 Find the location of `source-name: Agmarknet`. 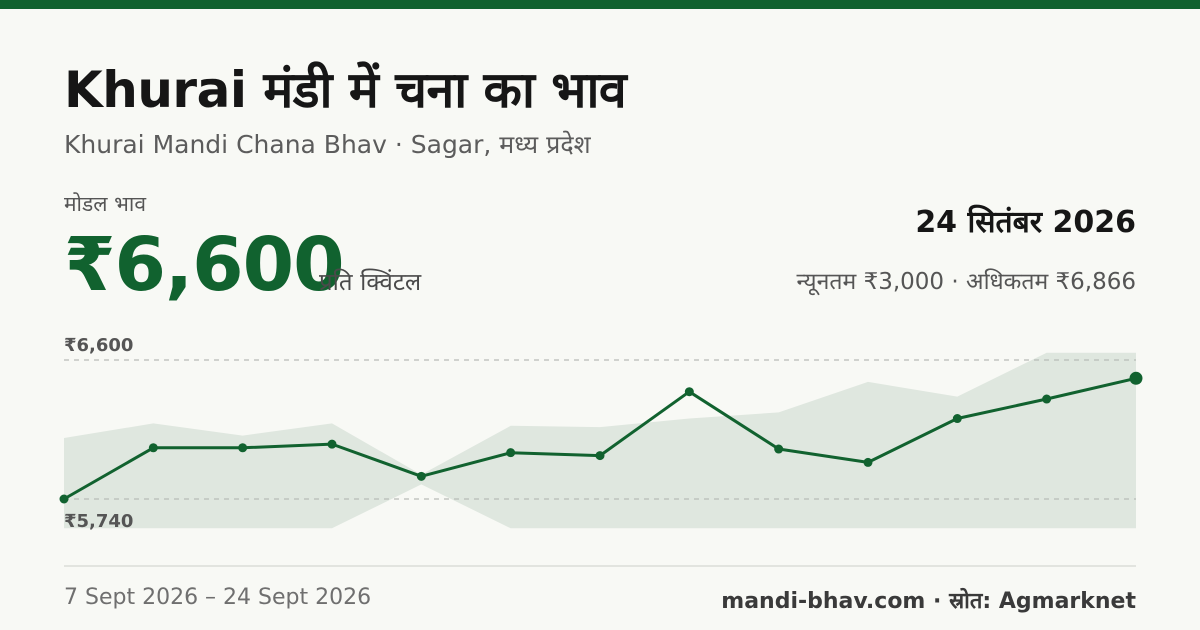

source-name: Agmarknet is located at coordinates (1067, 601).